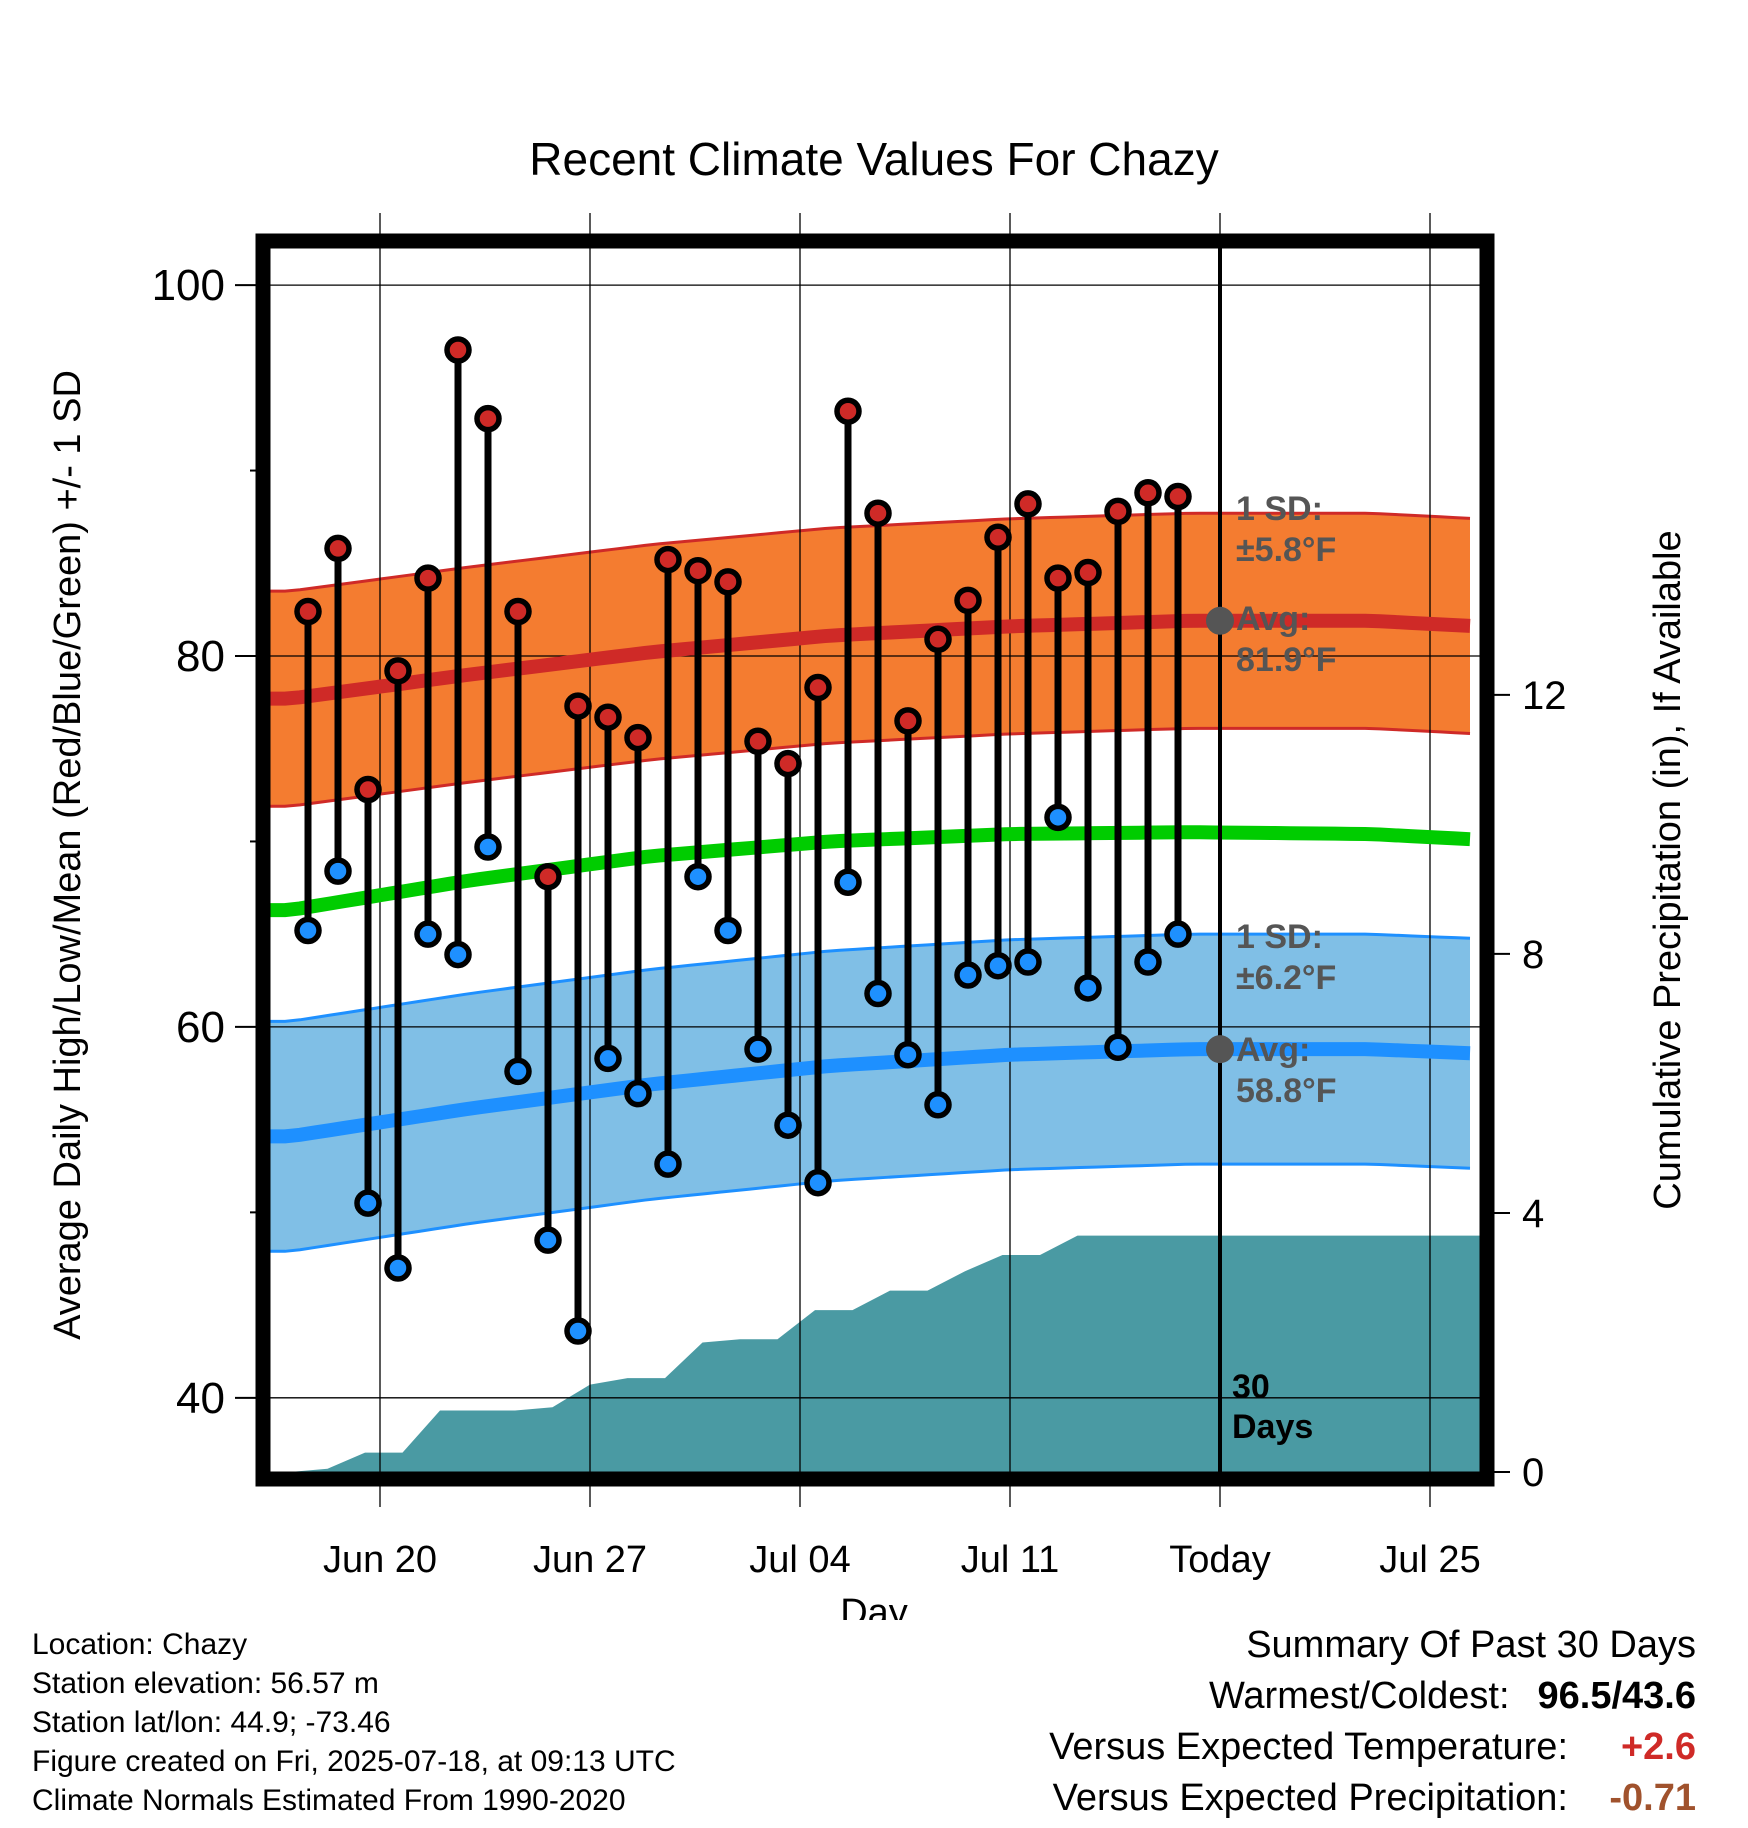 The image size is (1748, 1828). What do you see at coordinates (1286, 978) in the screenshot?
I see `low-sd-value: ±6.2°F` at bounding box center [1286, 978].